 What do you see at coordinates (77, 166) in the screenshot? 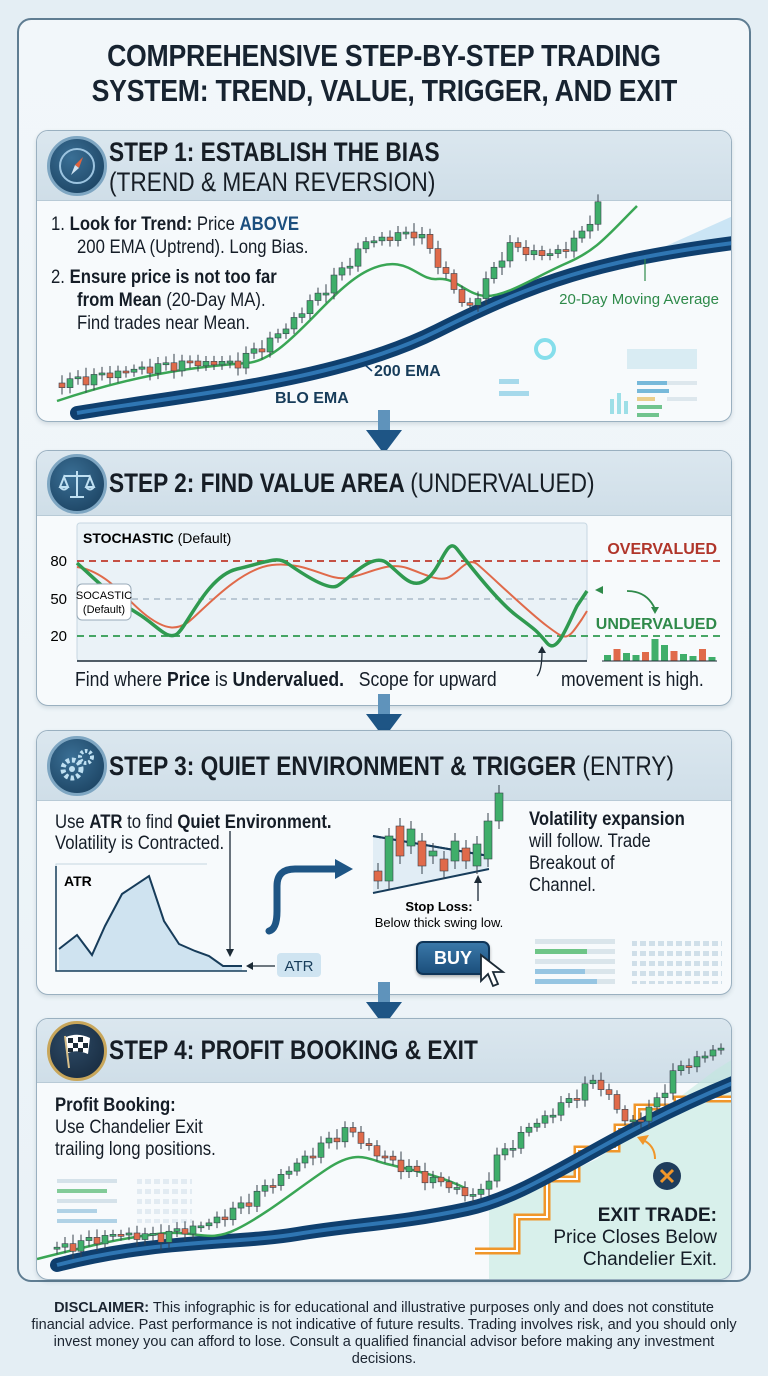
I see `compass-icon` at bounding box center [77, 166].